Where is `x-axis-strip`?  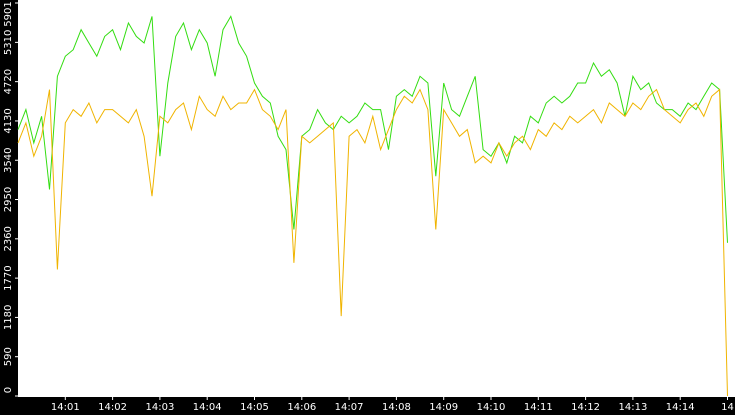 x-axis-strip is located at coordinates (367, 406).